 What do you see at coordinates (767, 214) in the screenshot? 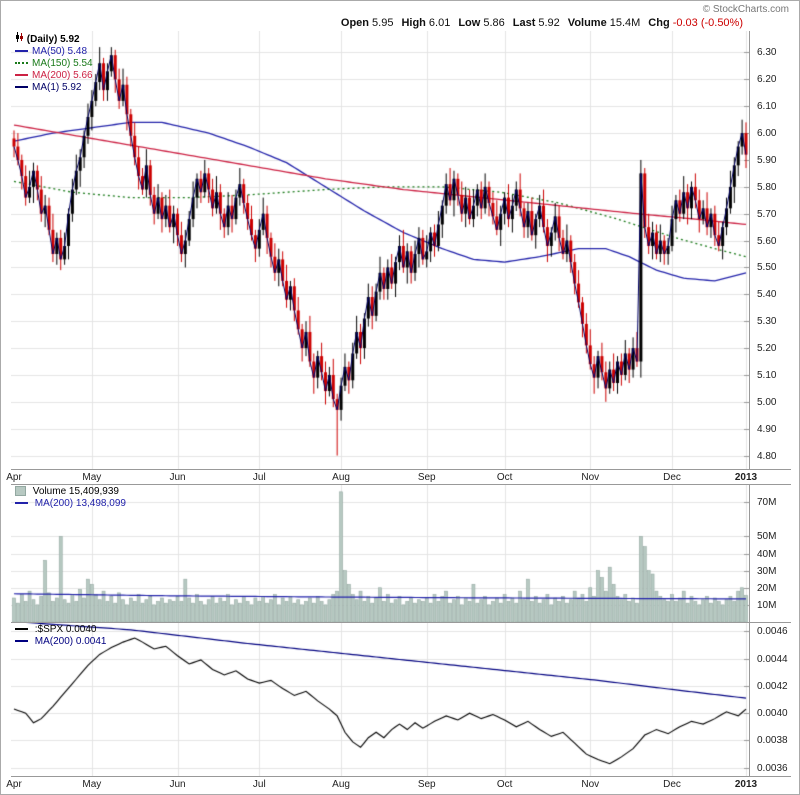
I see `y-axis-label: 5.70` at bounding box center [767, 214].